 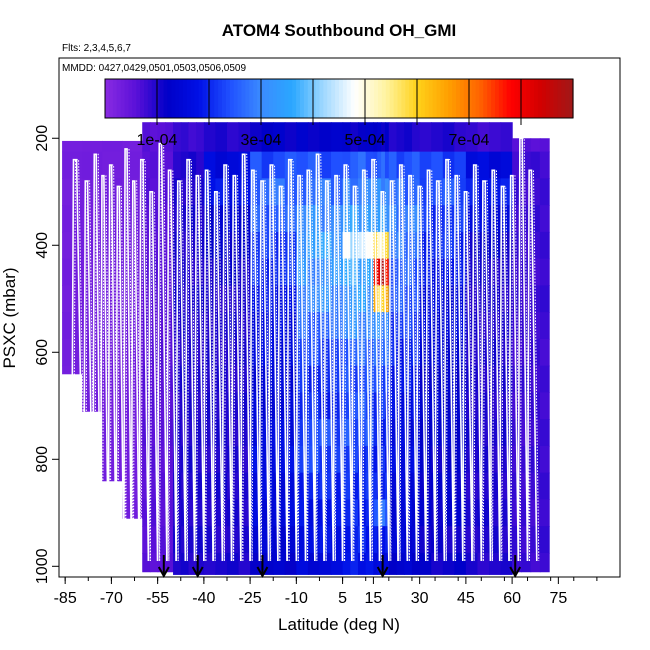 What do you see at coordinates (515, 572) in the screenshot?
I see `marker-arrow-head` at bounding box center [515, 572].